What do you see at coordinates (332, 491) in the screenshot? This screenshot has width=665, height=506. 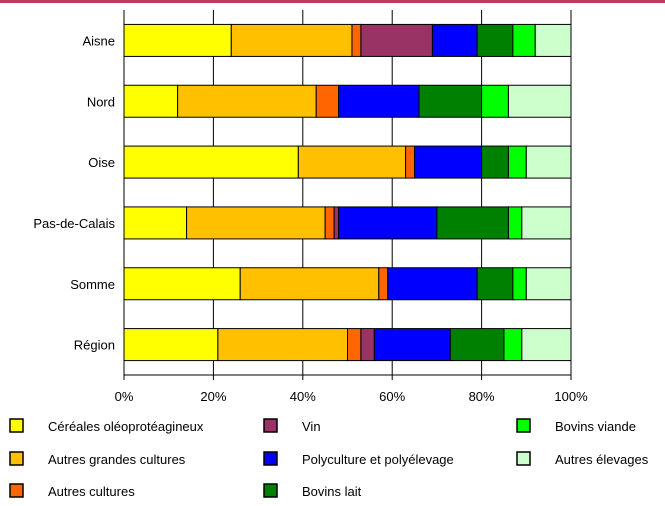 I see `legend-label: Bovins lait` at bounding box center [332, 491].